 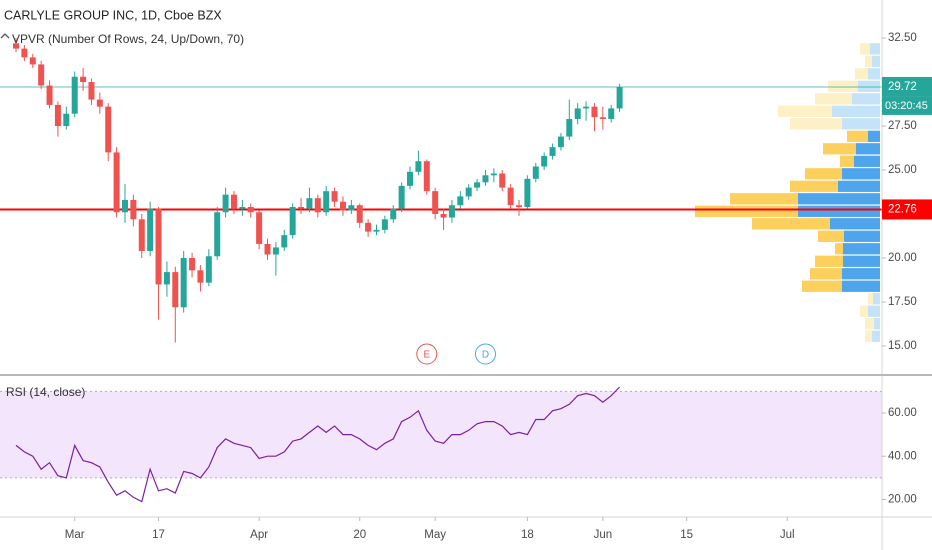 What do you see at coordinates (787, 535) in the screenshot?
I see `x-tick-label: Jul` at bounding box center [787, 535].